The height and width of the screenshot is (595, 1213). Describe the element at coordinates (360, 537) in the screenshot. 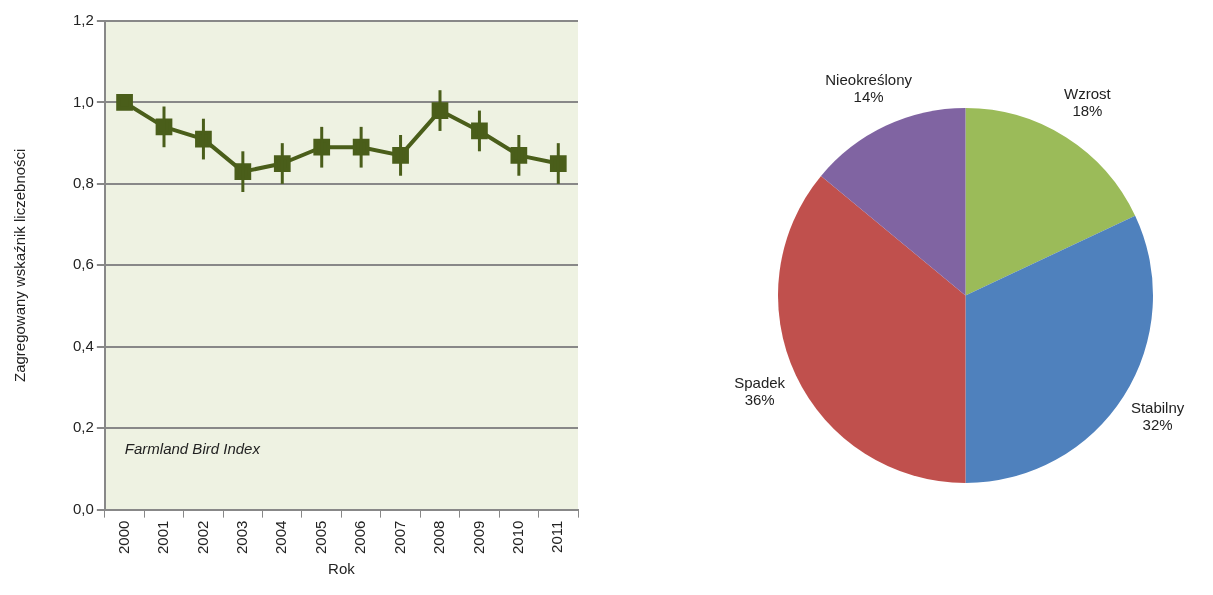

I see `x-tick-label: 2006` at that location.